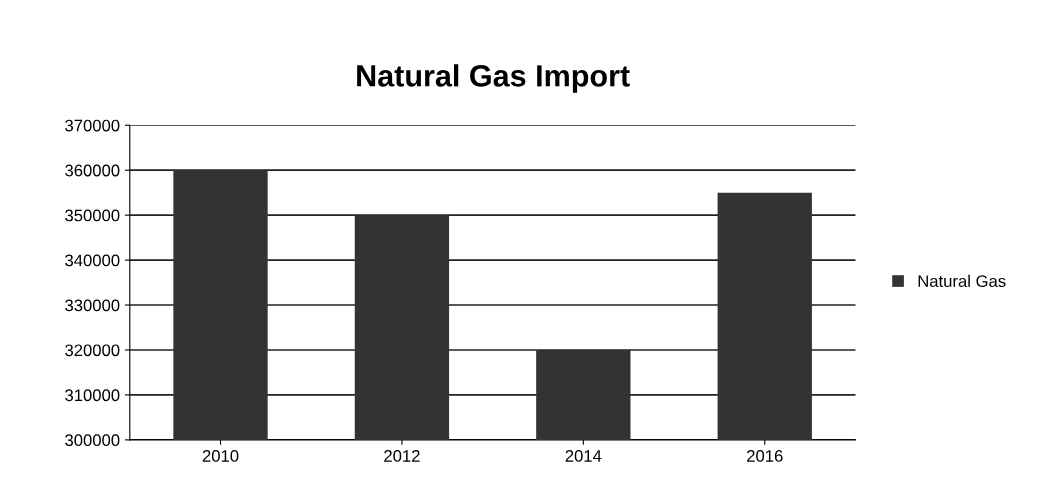 This screenshot has width=1064, height=501. What do you see at coordinates (92, 170) in the screenshot?
I see `y-tick-label: 360000` at bounding box center [92, 170].